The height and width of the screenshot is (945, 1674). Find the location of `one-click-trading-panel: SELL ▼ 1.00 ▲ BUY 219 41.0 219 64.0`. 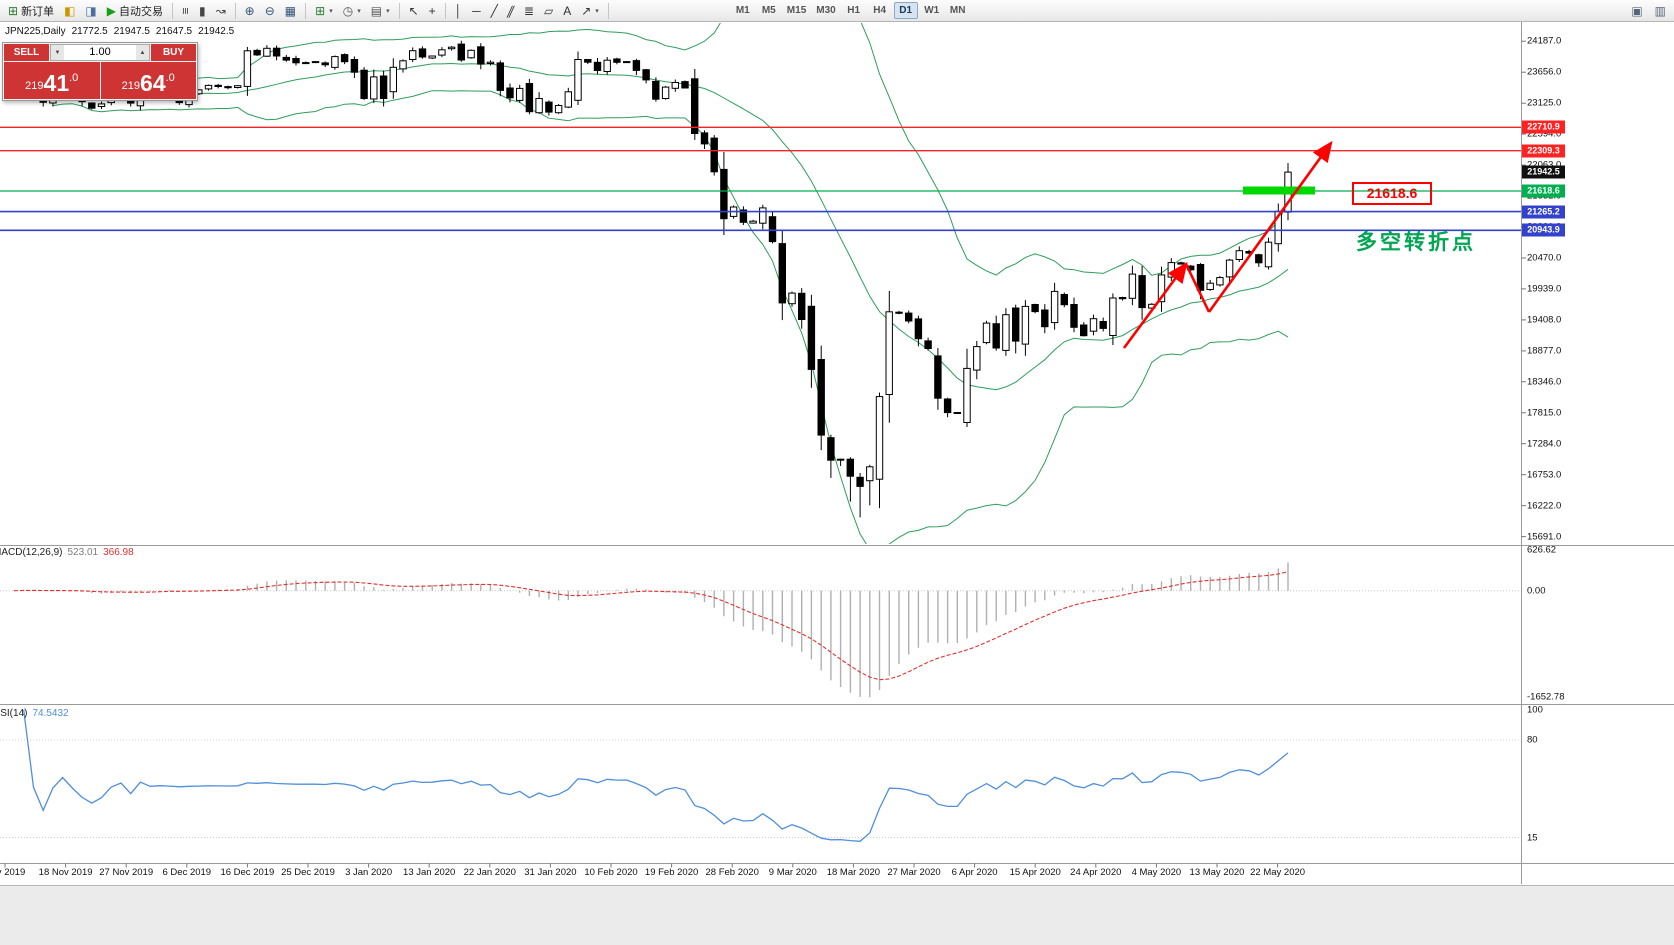

one-click-trading-panel: SELL ▼ 1.00 ▲ BUY 219 41.0 219 64.0 is located at coordinates (100, 71).